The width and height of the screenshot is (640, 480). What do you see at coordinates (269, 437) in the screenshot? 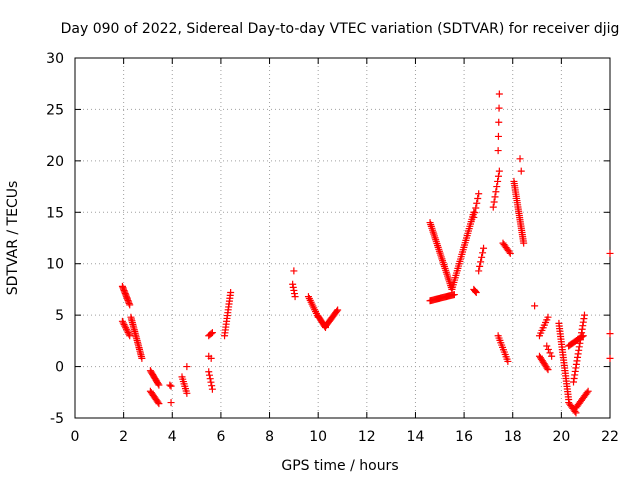
I see `x-tick-label: 8` at bounding box center [269, 437].